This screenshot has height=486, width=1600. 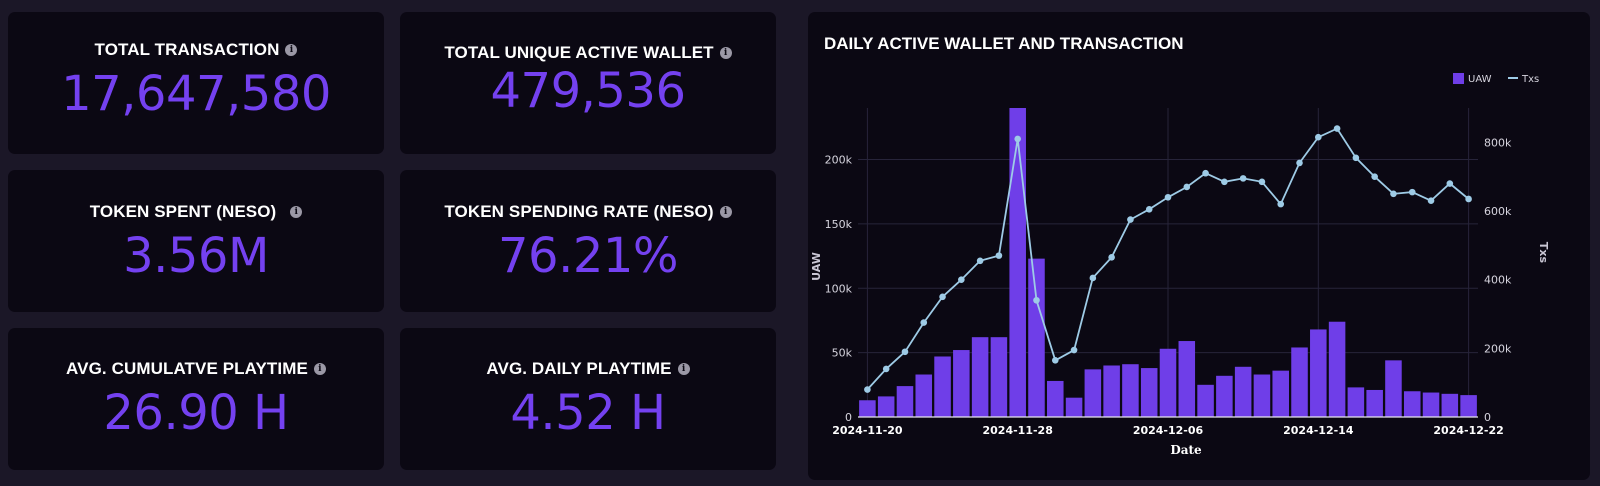 What do you see at coordinates (588, 369) in the screenshot?
I see `card-label: AVG. DAILY PLAYTIME i` at bounding box center [588, 369].